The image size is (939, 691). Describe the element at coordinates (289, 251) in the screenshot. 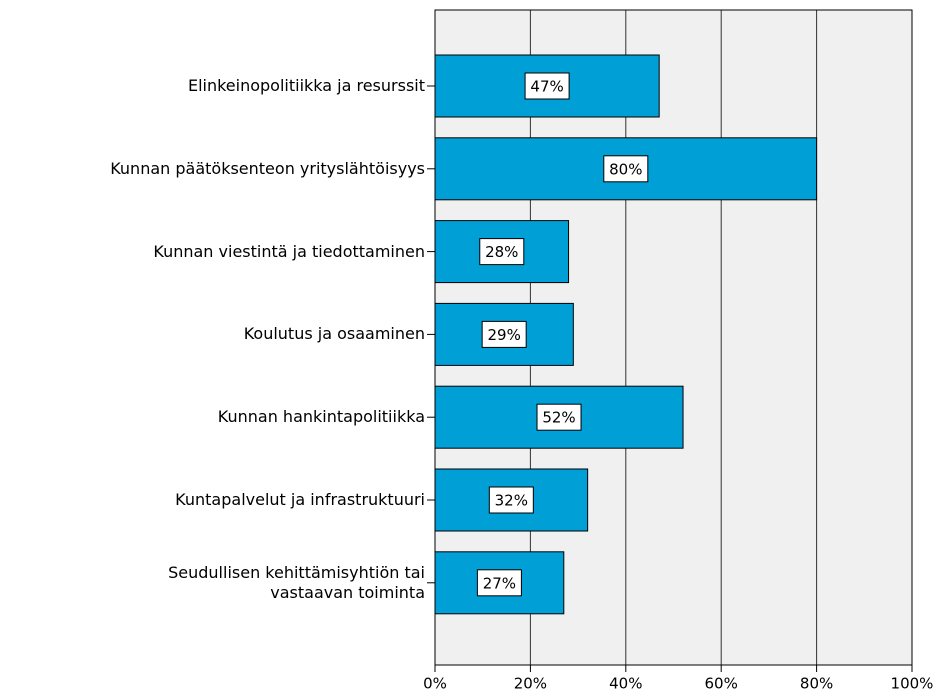

I see `y-tick-label: Kunnan viestintä ja tiedottaminen` at that location.